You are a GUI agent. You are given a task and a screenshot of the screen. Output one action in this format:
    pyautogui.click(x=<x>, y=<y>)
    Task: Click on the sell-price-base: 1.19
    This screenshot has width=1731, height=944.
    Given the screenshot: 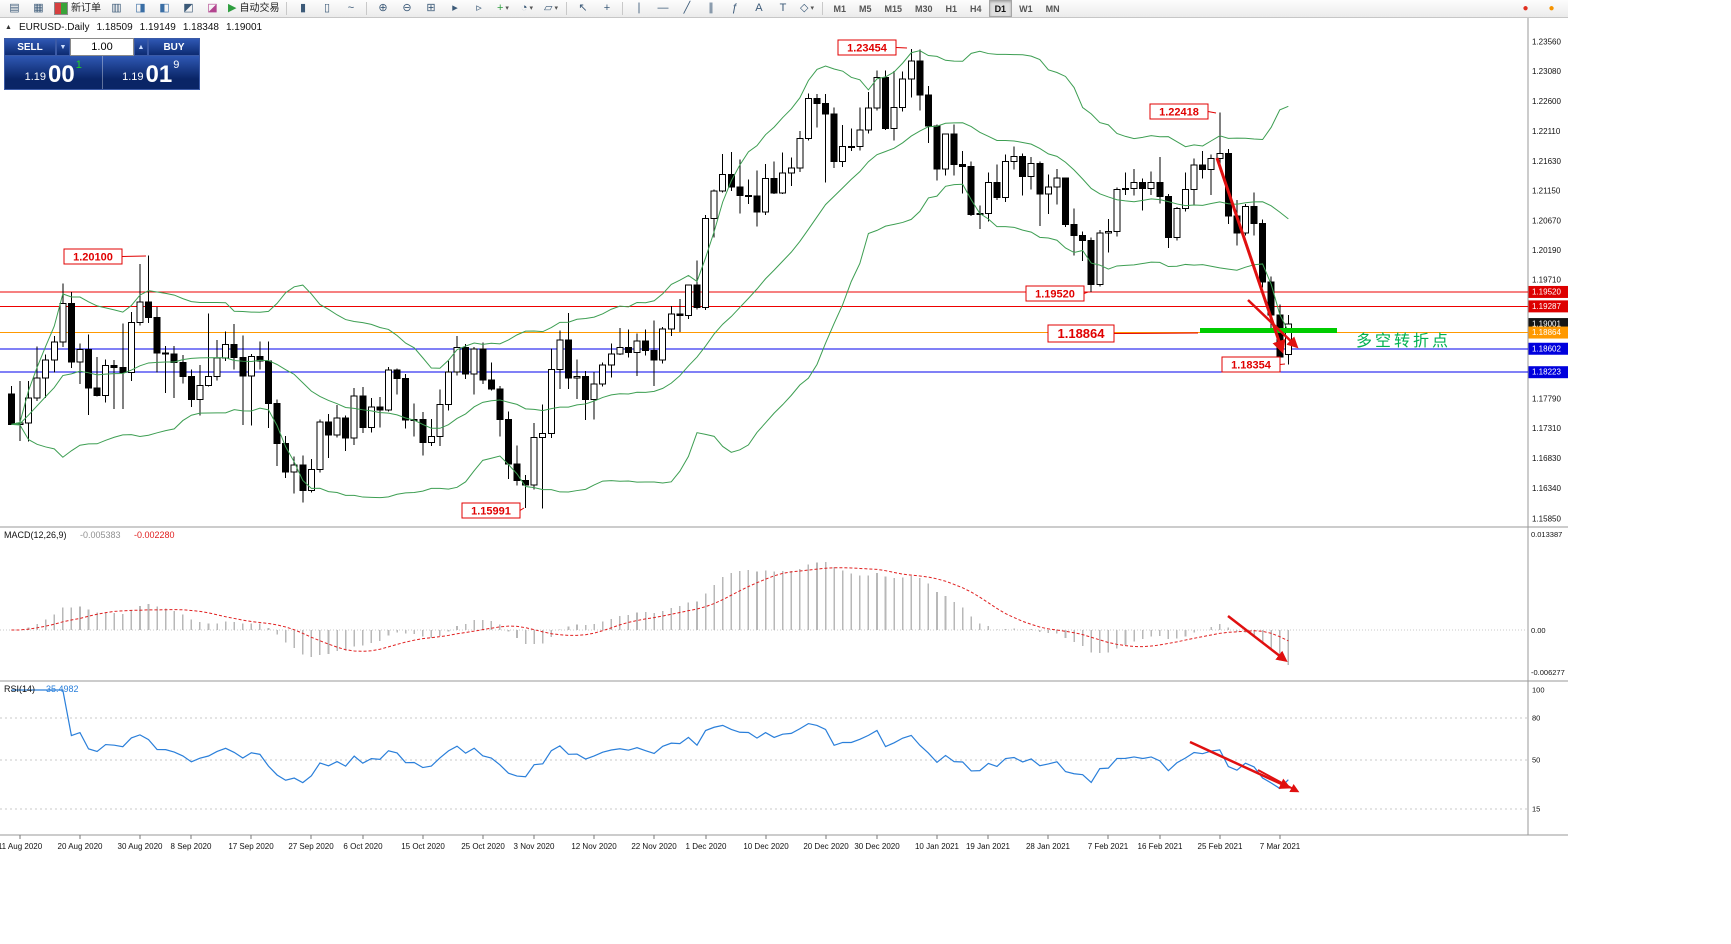 What is the action you would take?
    pyautogui.click(x=35, y=77)
    